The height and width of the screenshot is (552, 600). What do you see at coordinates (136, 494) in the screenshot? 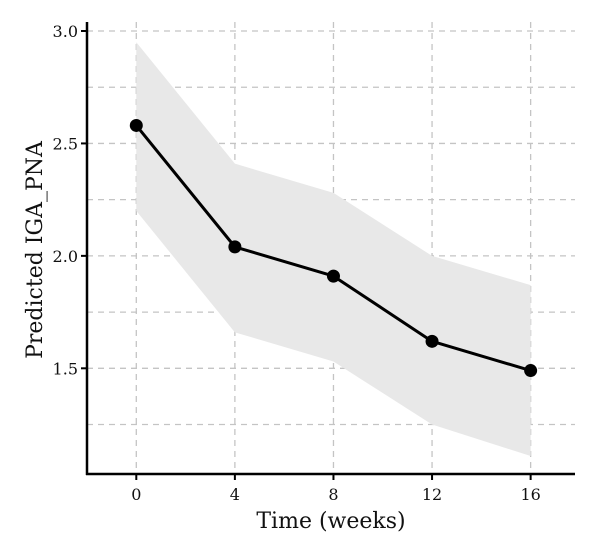
I see `x-tick-label: 0` at bounding box center [136, 494].